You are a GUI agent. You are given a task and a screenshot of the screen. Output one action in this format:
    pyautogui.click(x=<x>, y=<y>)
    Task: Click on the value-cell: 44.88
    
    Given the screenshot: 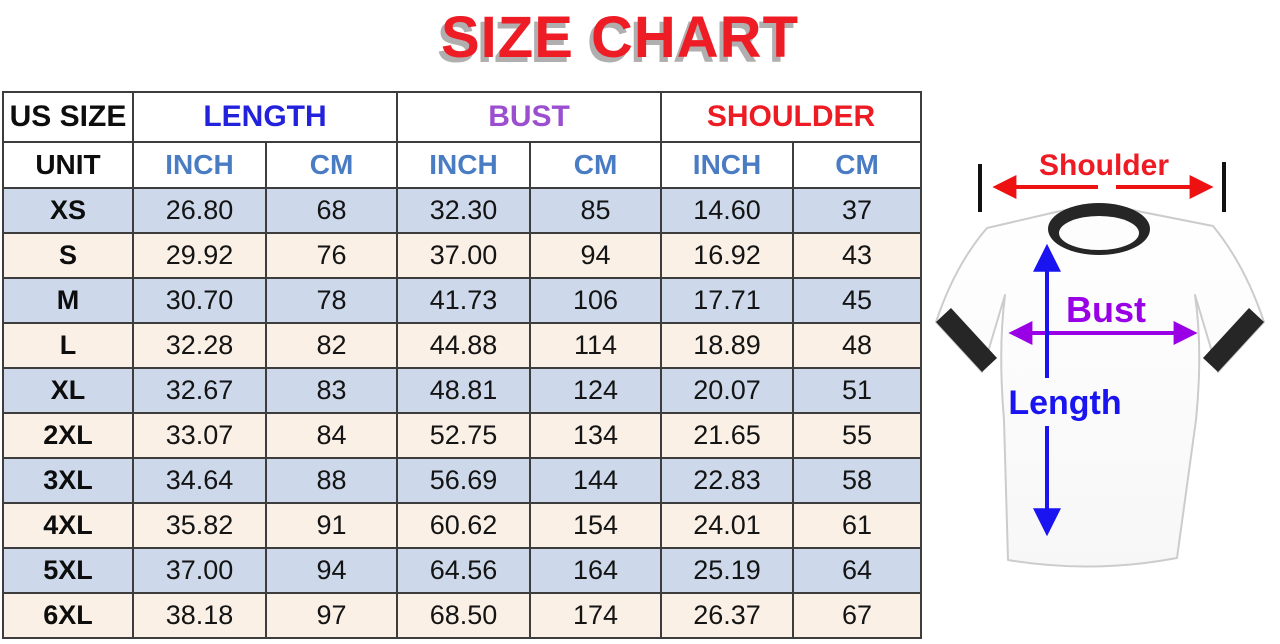 What is the action you would take?
    pyautogui.click(x=464, y=345)
    